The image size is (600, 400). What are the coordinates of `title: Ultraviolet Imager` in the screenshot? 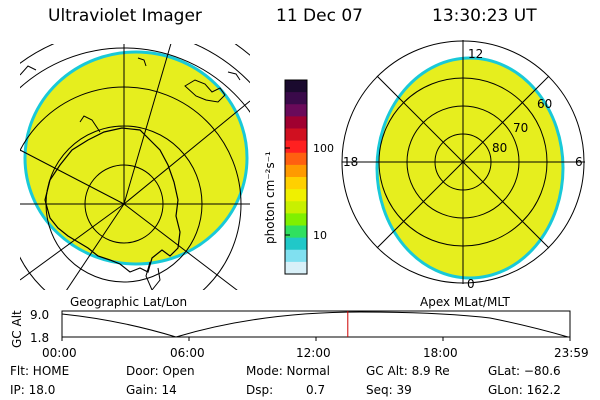 It's located at (125, 16).